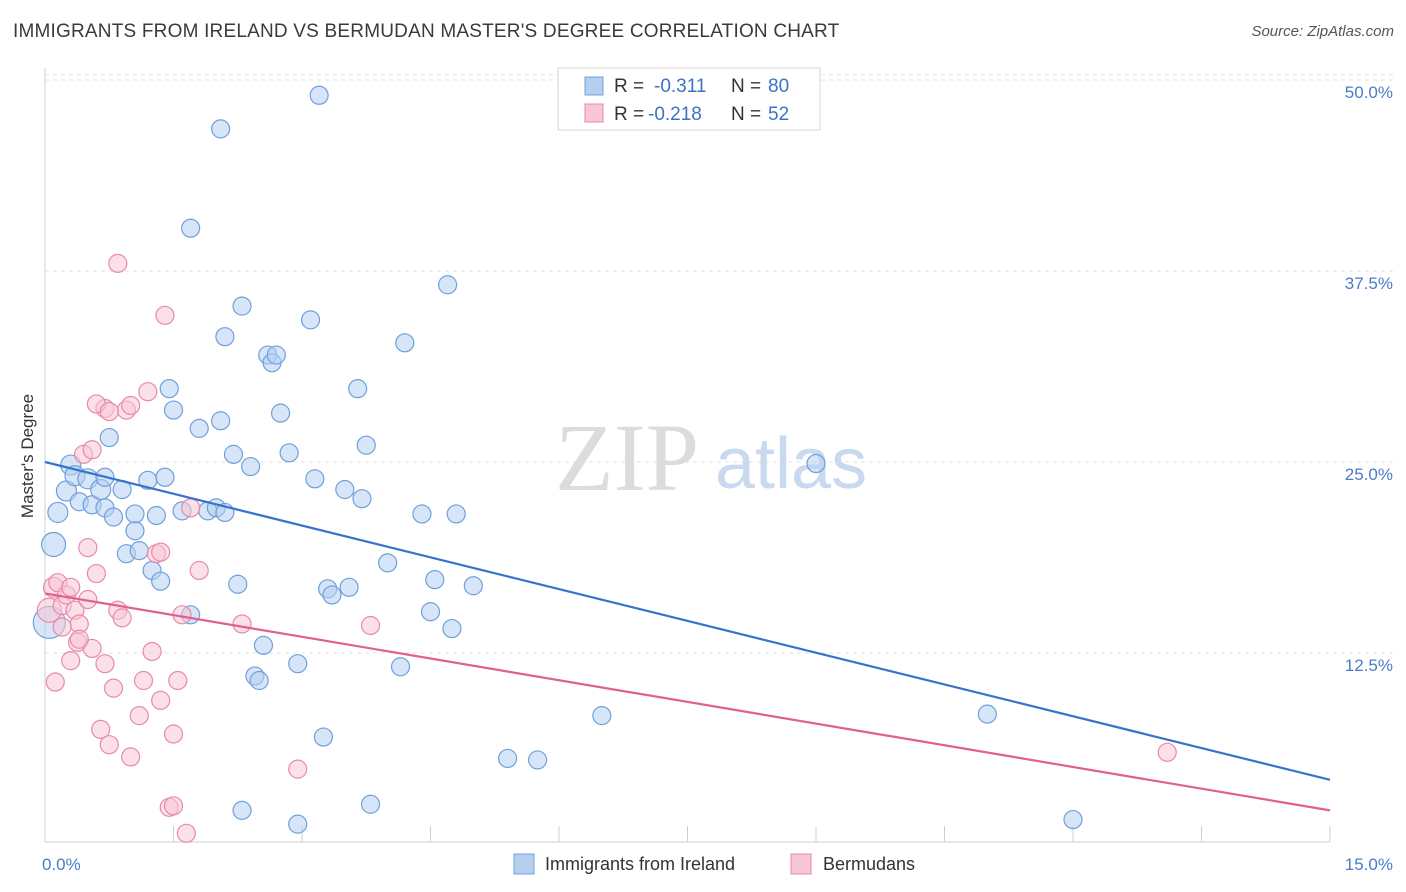 This screenshot has width=1406, height=892. Describe the element at coordinates (1369, 92) in the screenshot. I see `y-tick-label-3: 50.0%` at that location.